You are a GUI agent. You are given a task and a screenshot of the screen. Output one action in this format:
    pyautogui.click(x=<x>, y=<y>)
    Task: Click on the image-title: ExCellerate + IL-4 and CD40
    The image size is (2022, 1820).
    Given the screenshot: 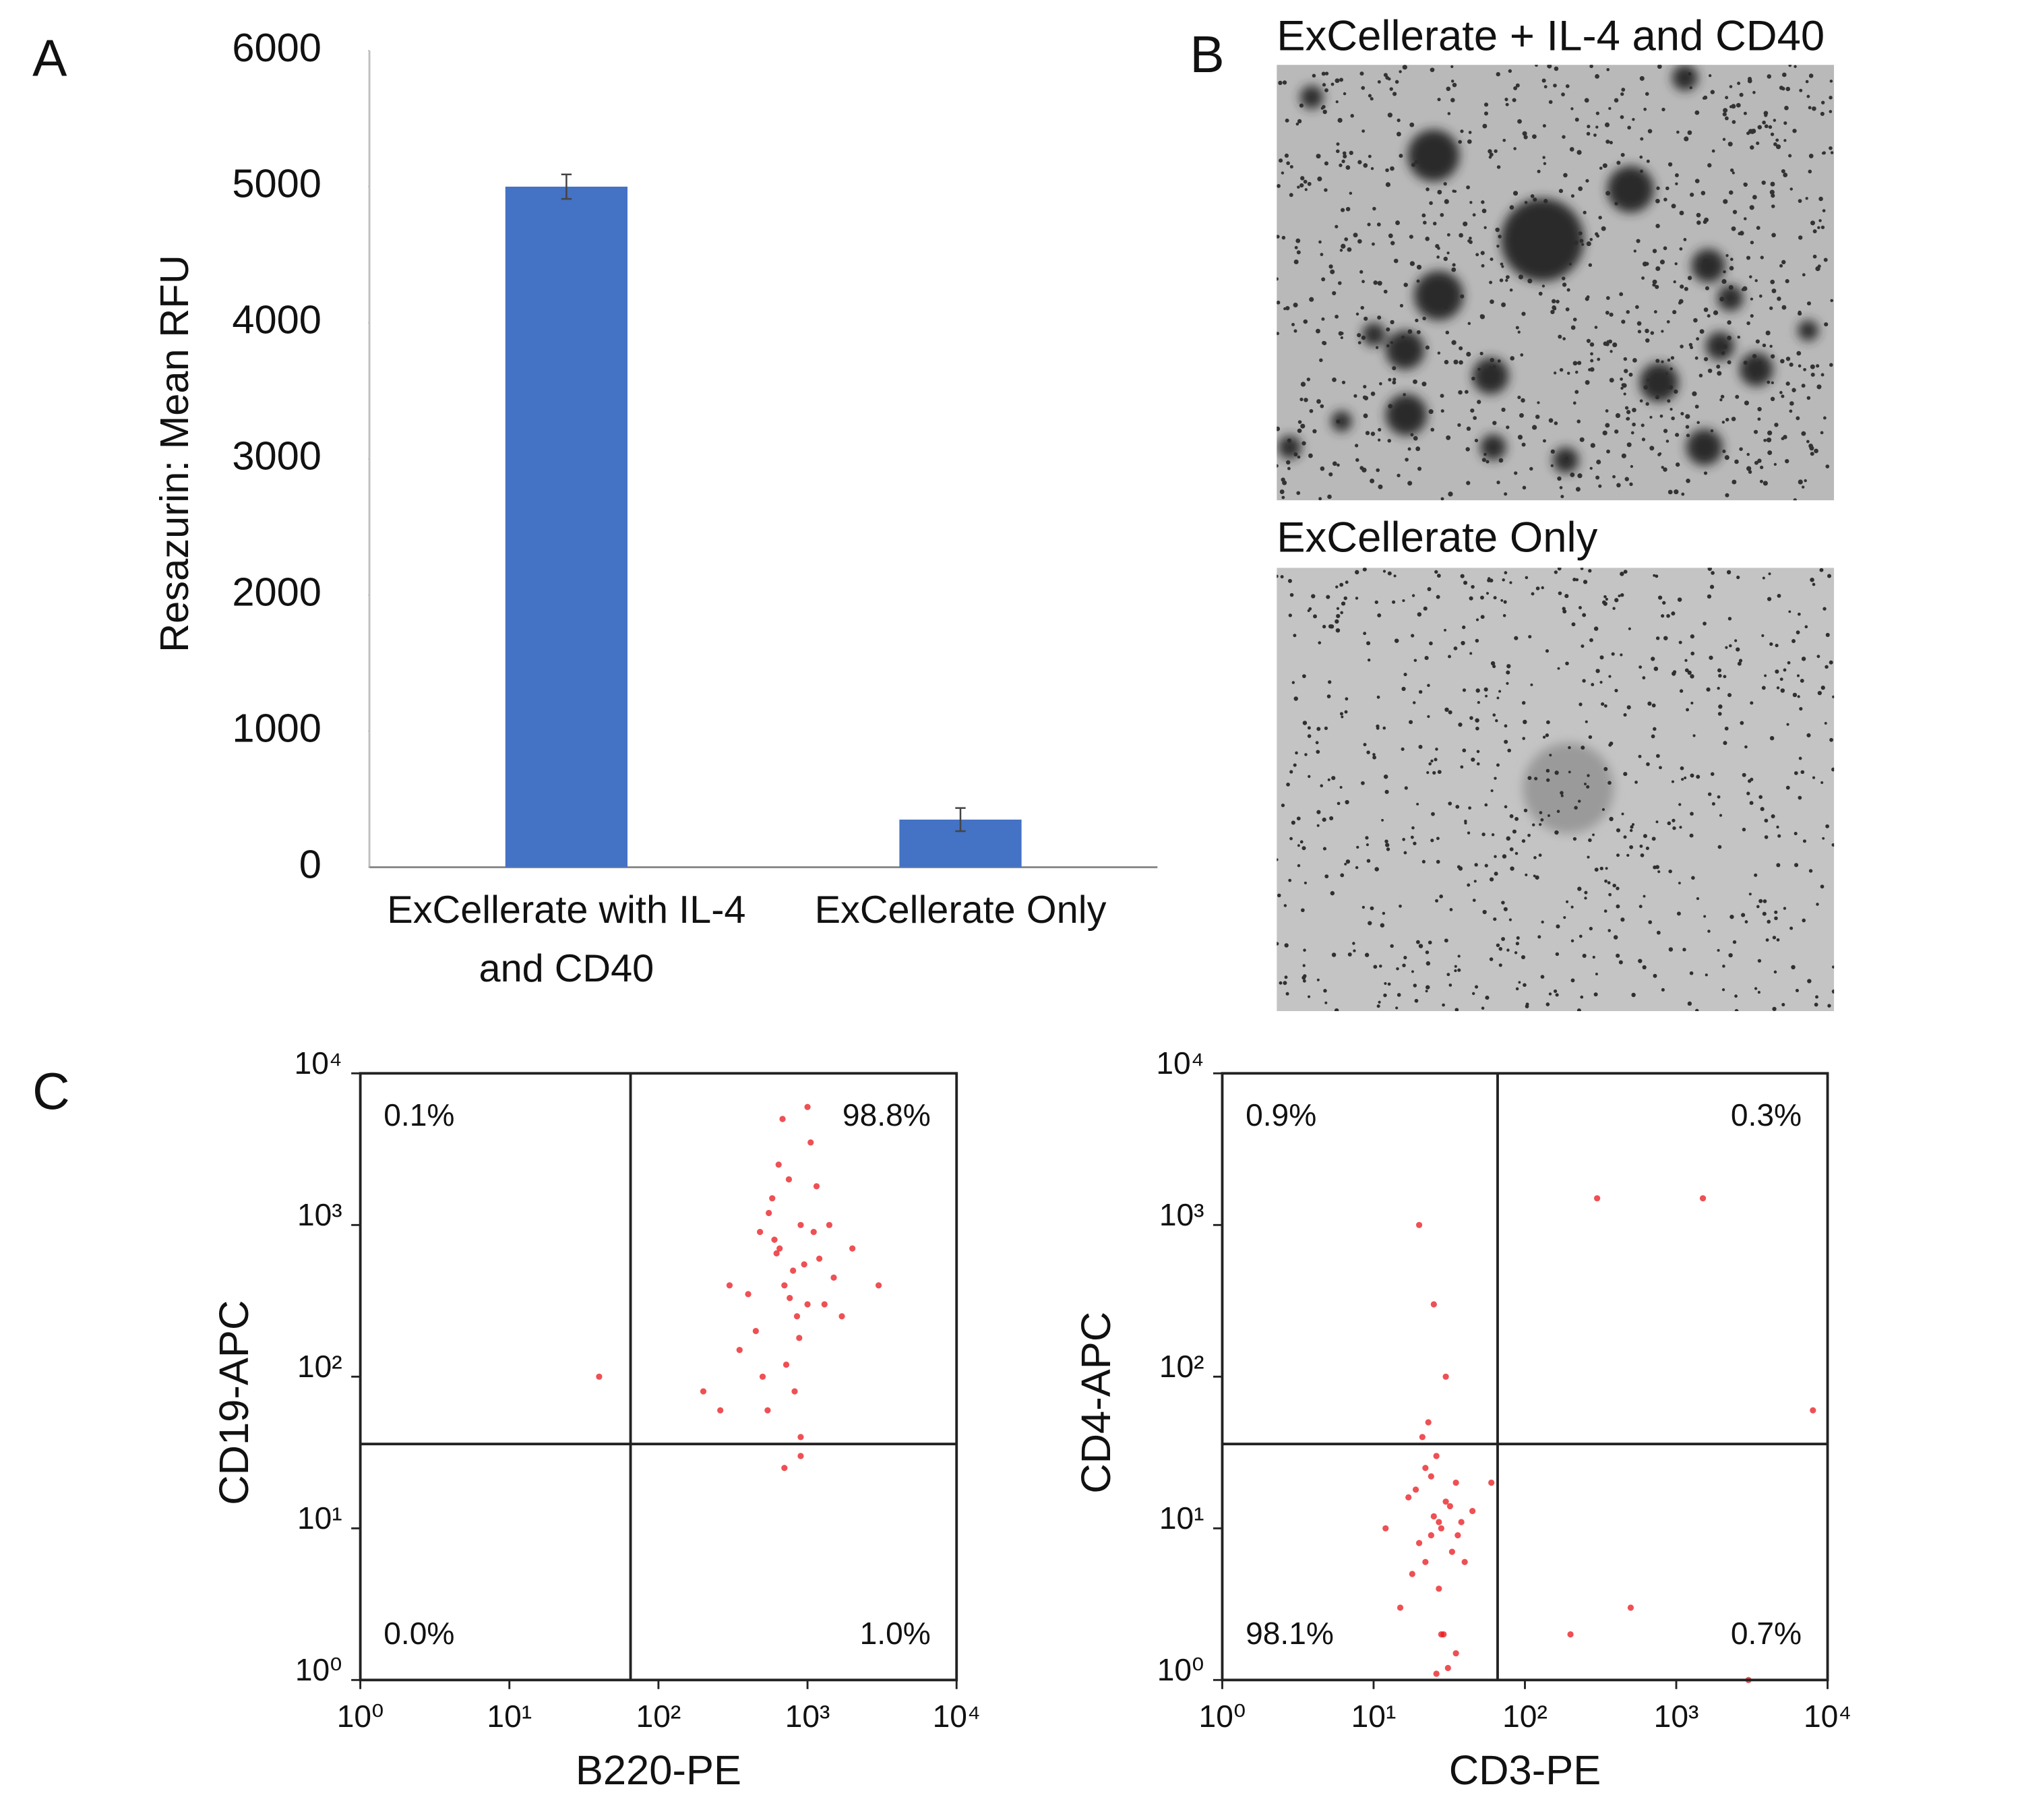 What is the action you would take?
    pyautogui.click(x=1551, y=35)
    